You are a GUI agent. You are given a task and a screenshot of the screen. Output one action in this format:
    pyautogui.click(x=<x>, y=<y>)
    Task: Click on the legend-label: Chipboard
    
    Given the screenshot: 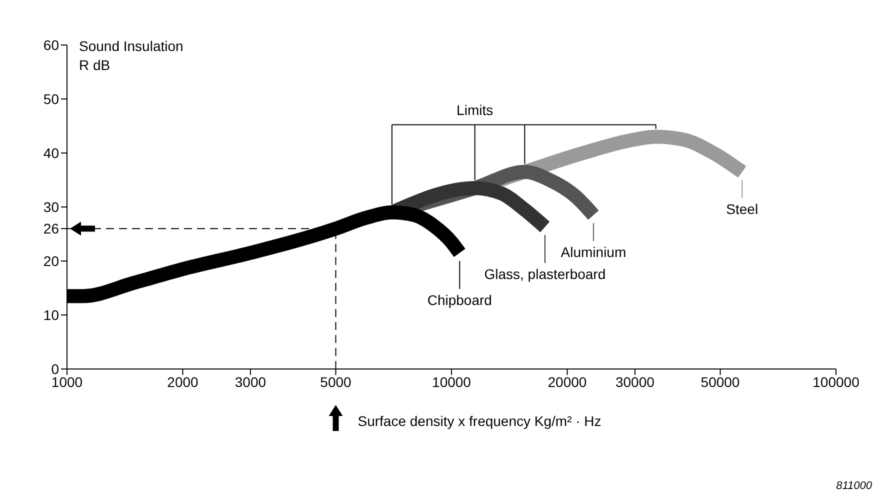 What is the action you would take?
    pyautogui.click(x=459, y=300)
    